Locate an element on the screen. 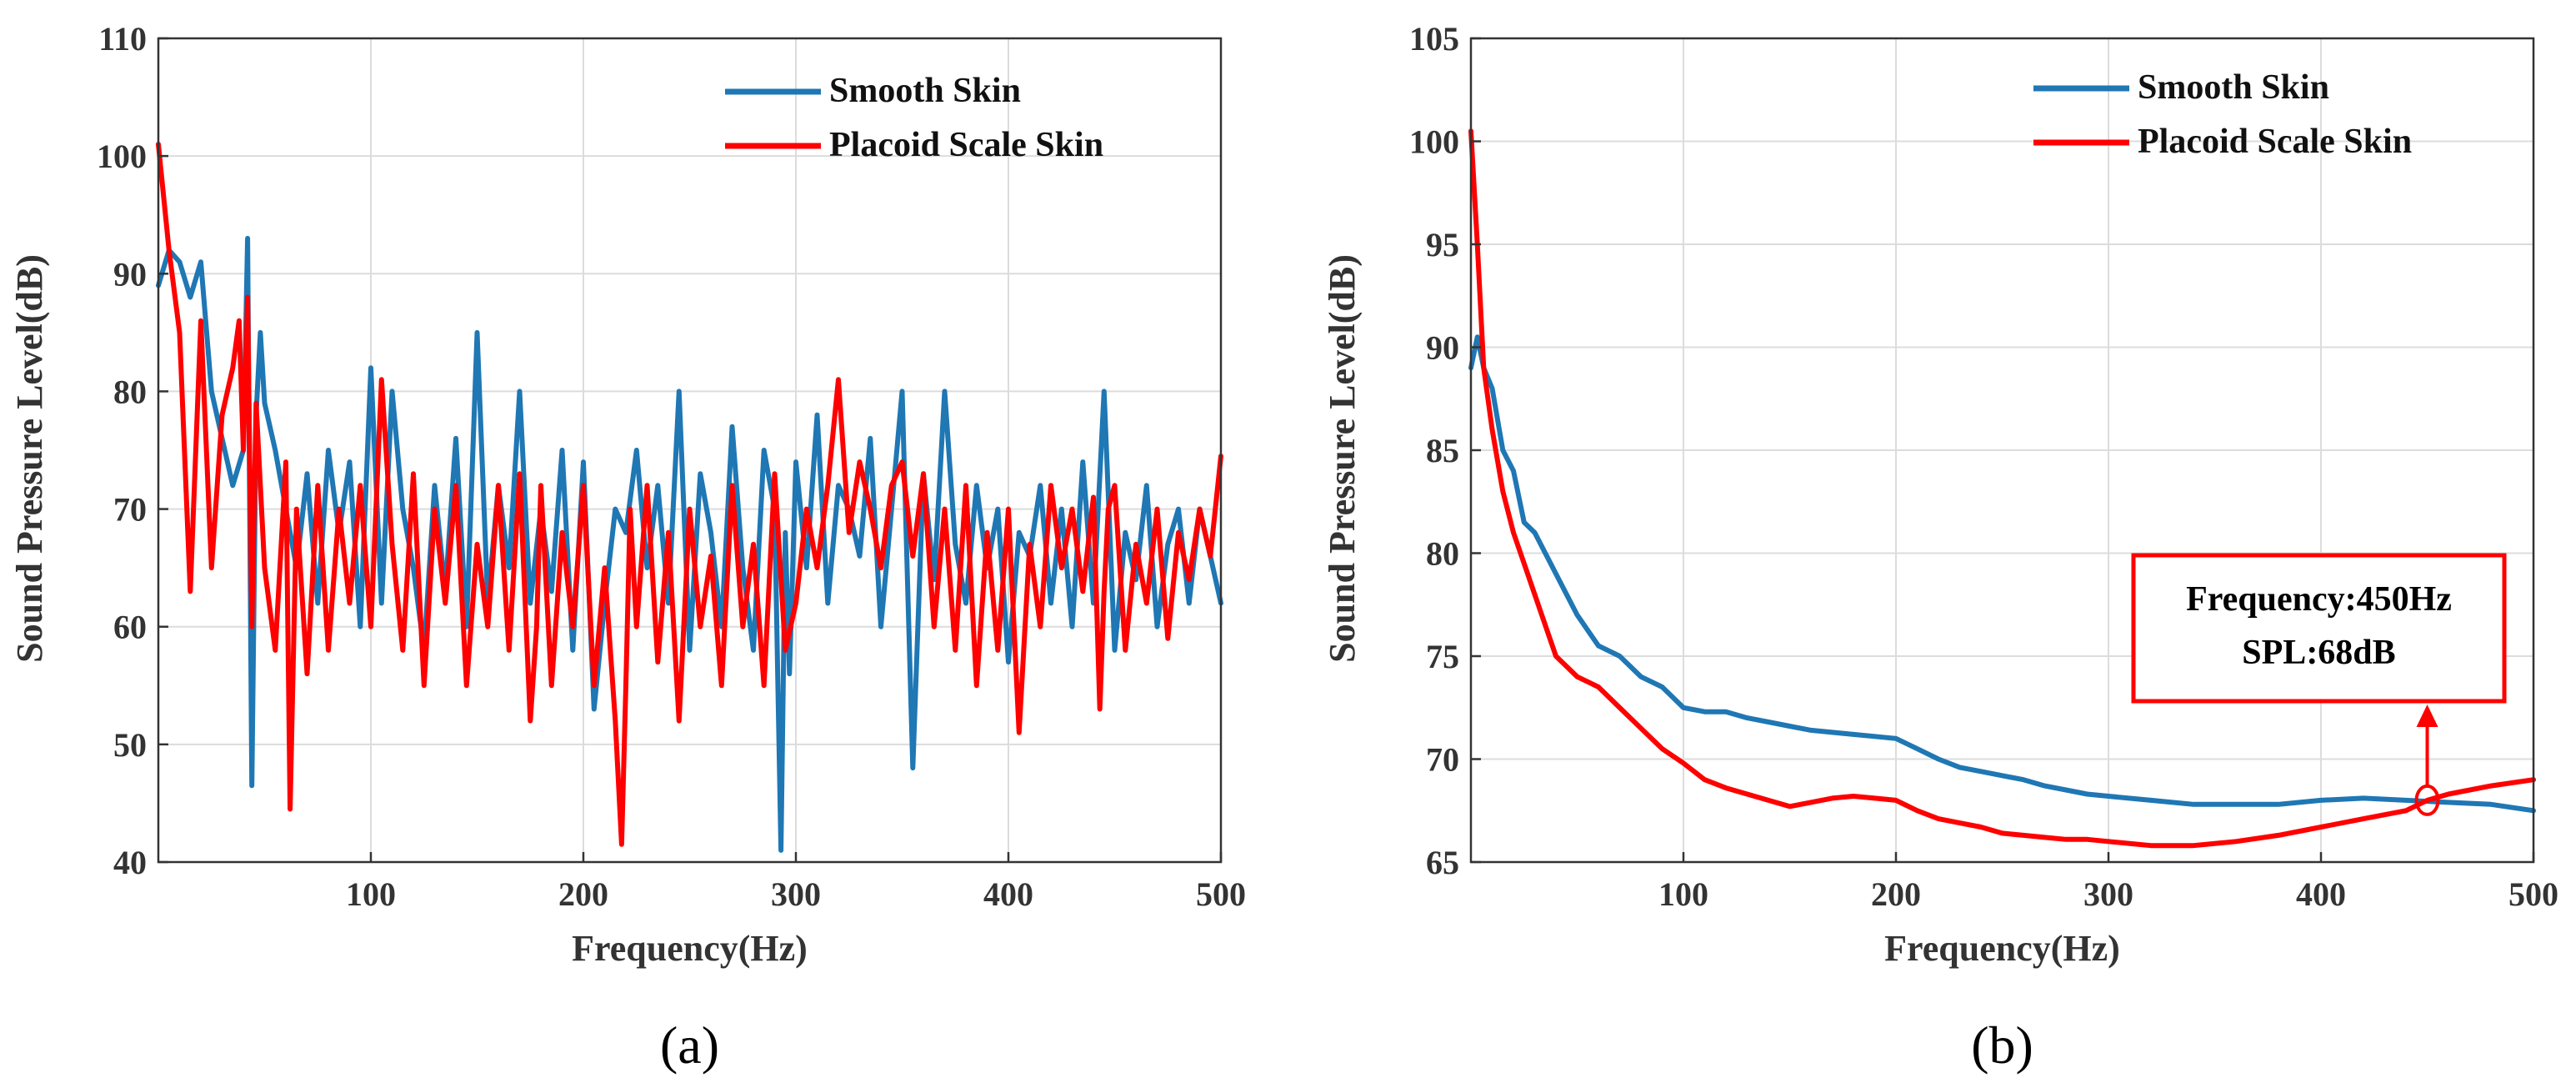 Image resolution: width=2576 pixels, height=1083 pixels. y-tick-label: 75 is located at coordinates (1443, 657).